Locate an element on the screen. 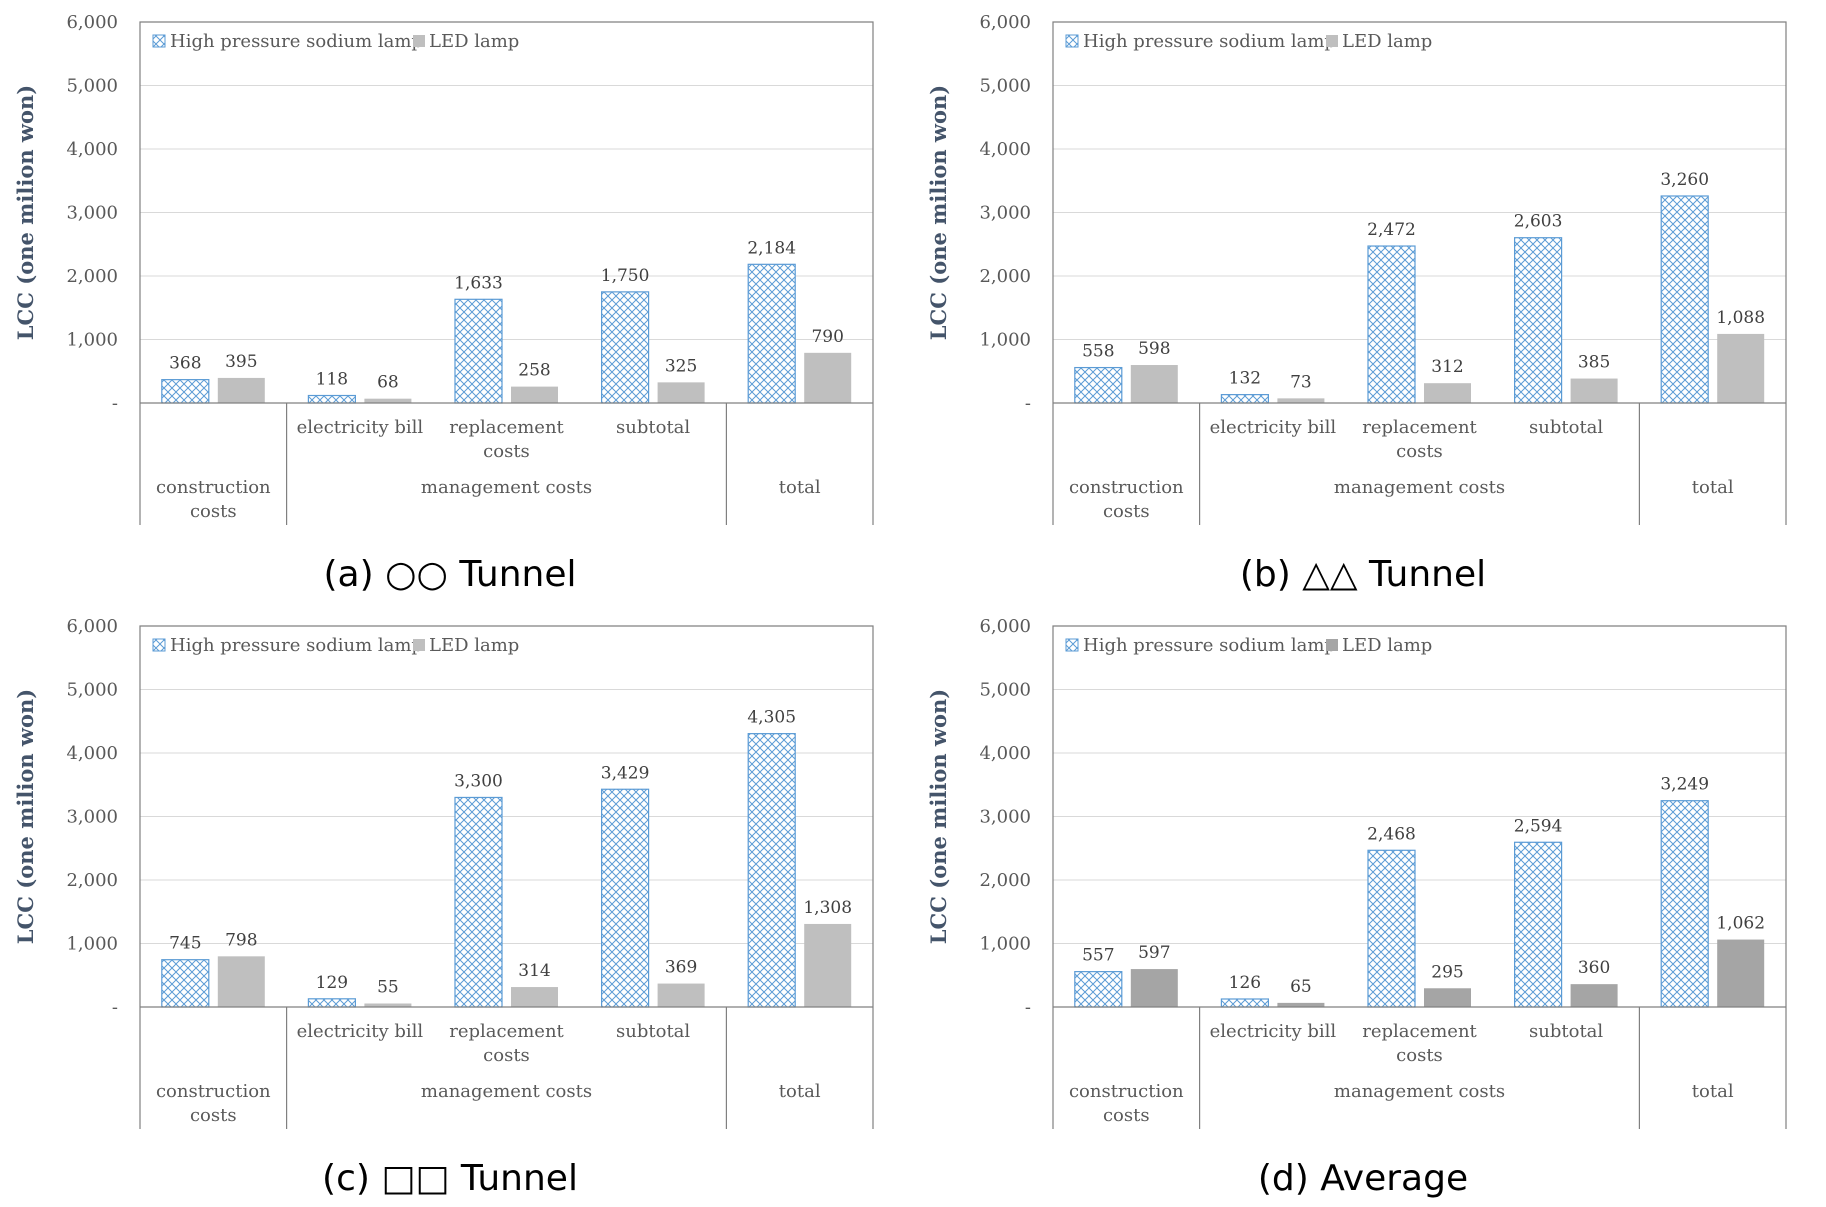  data-label: 2,472 is located at coordinates (1391, 230).